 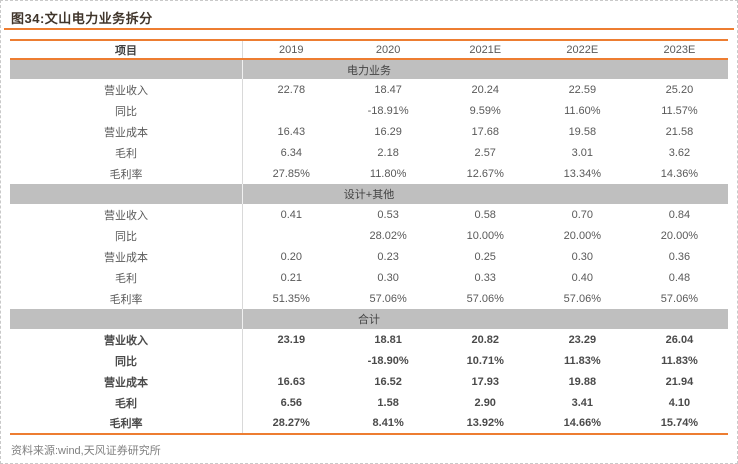 I want to click on value-cell: 28.27%, so click(x=290, y=423).